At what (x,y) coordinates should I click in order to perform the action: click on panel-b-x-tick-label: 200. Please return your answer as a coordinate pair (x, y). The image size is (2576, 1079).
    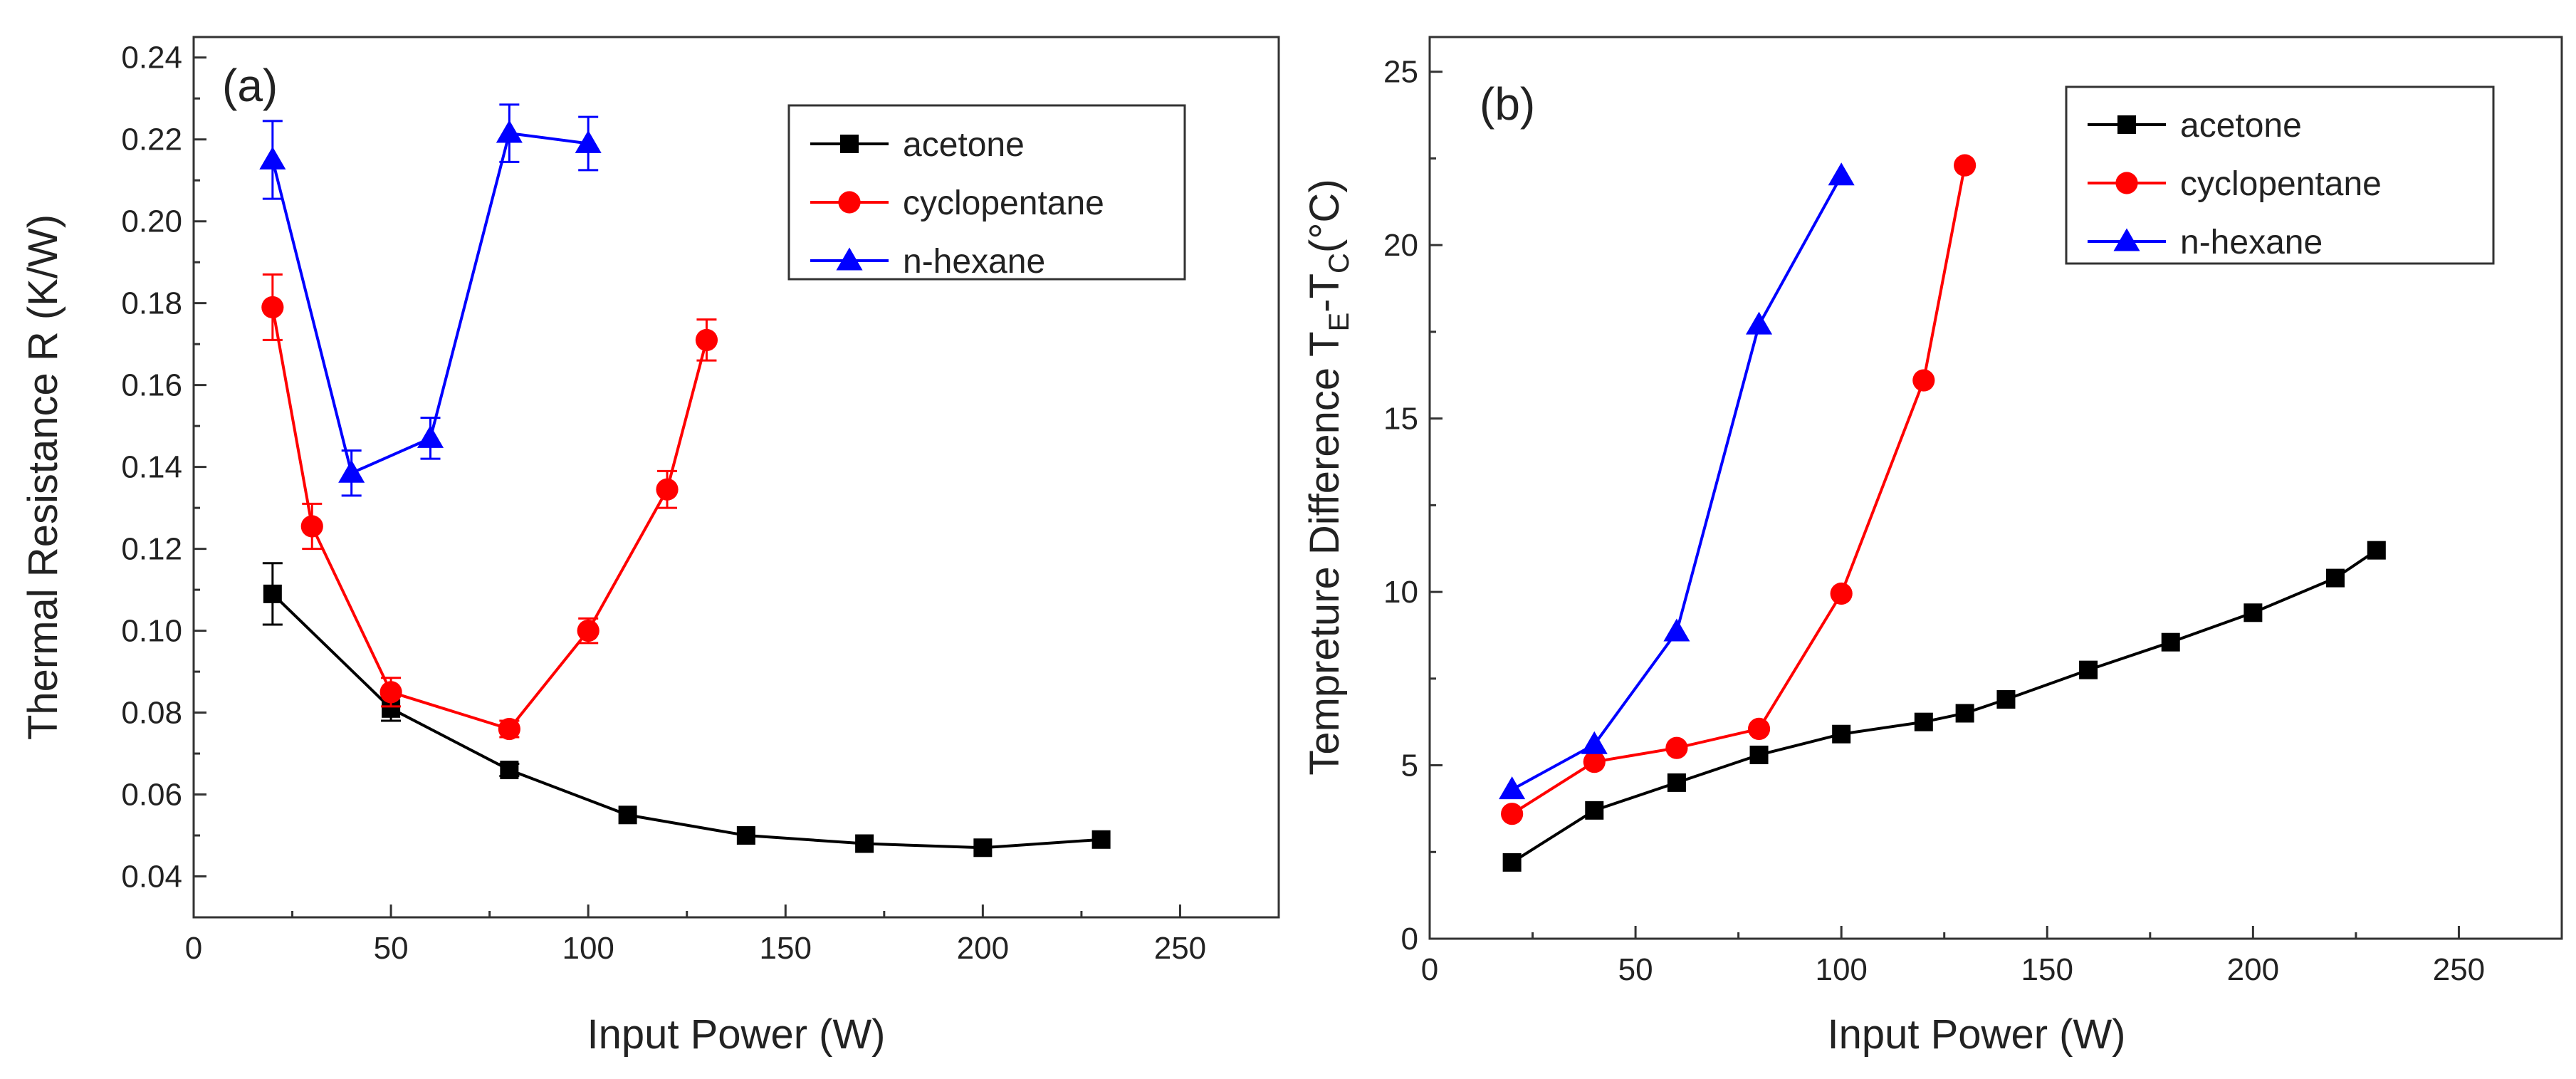
    Looking at the image, I should click on (2253, 969).